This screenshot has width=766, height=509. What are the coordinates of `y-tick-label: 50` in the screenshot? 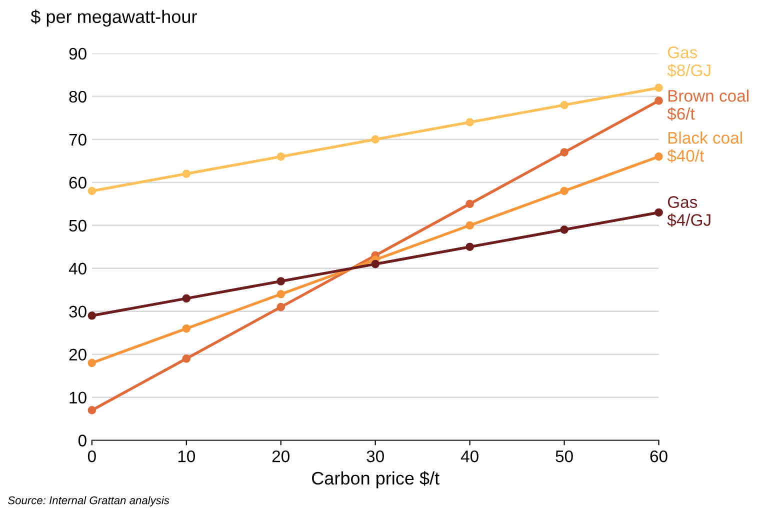 It's located at (77, 226).